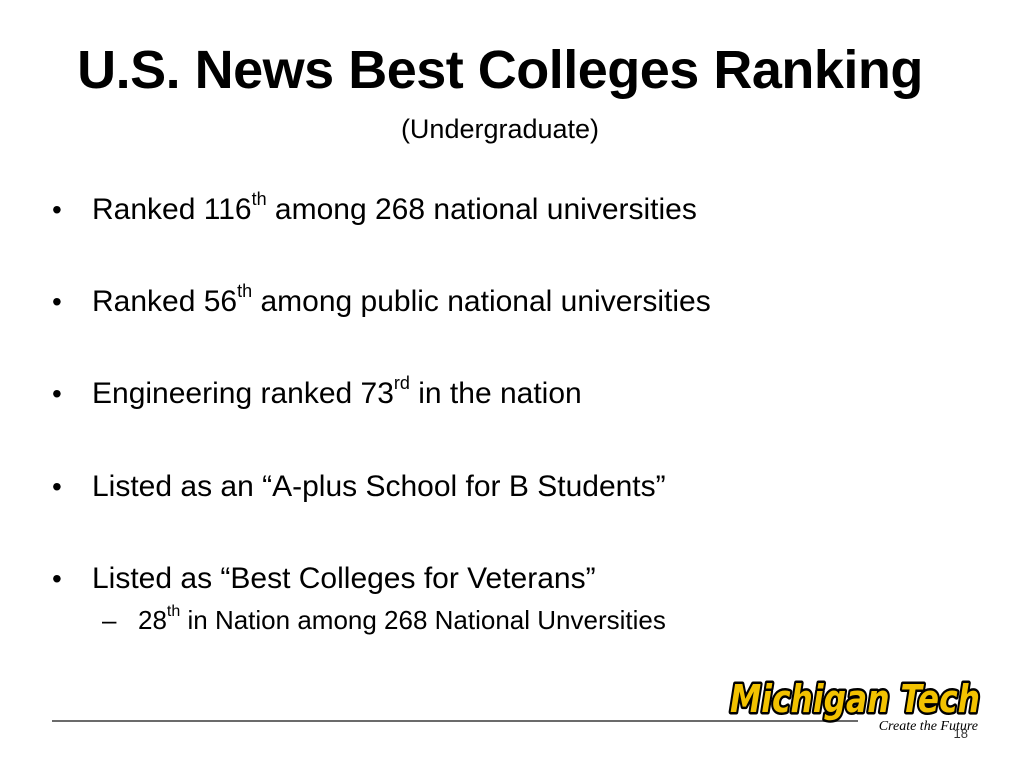  I want to click on sub-bullet-text-rest: in Nation among 268 National Unversities, so click(423, 620).